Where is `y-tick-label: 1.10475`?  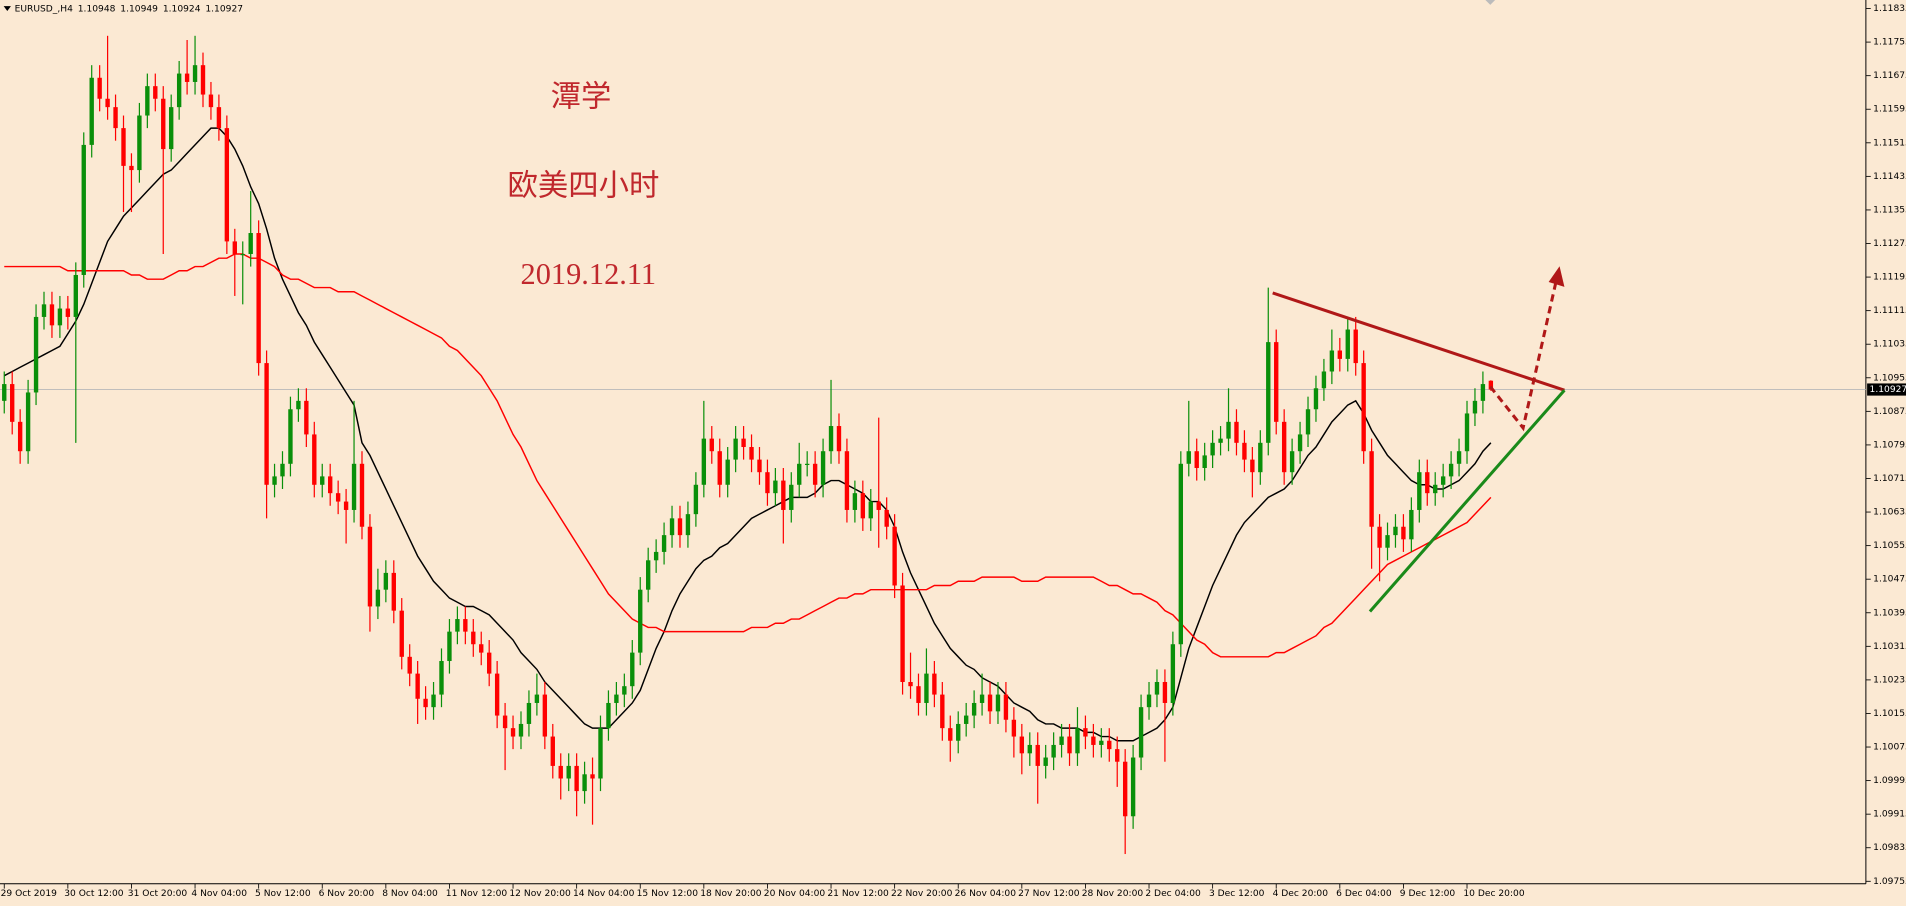
y-tick-label: 1.10475 is located at coordinates (1889, 580).